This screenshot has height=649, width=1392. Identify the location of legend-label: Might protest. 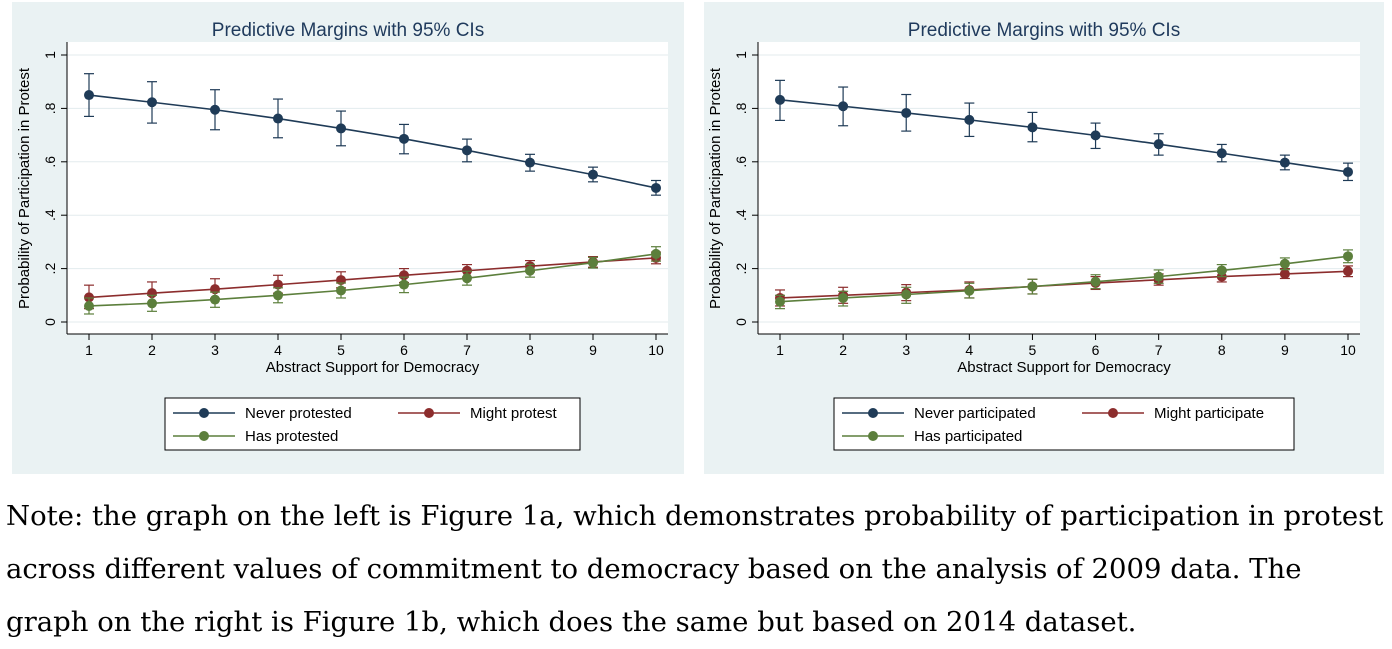
(514, 413).